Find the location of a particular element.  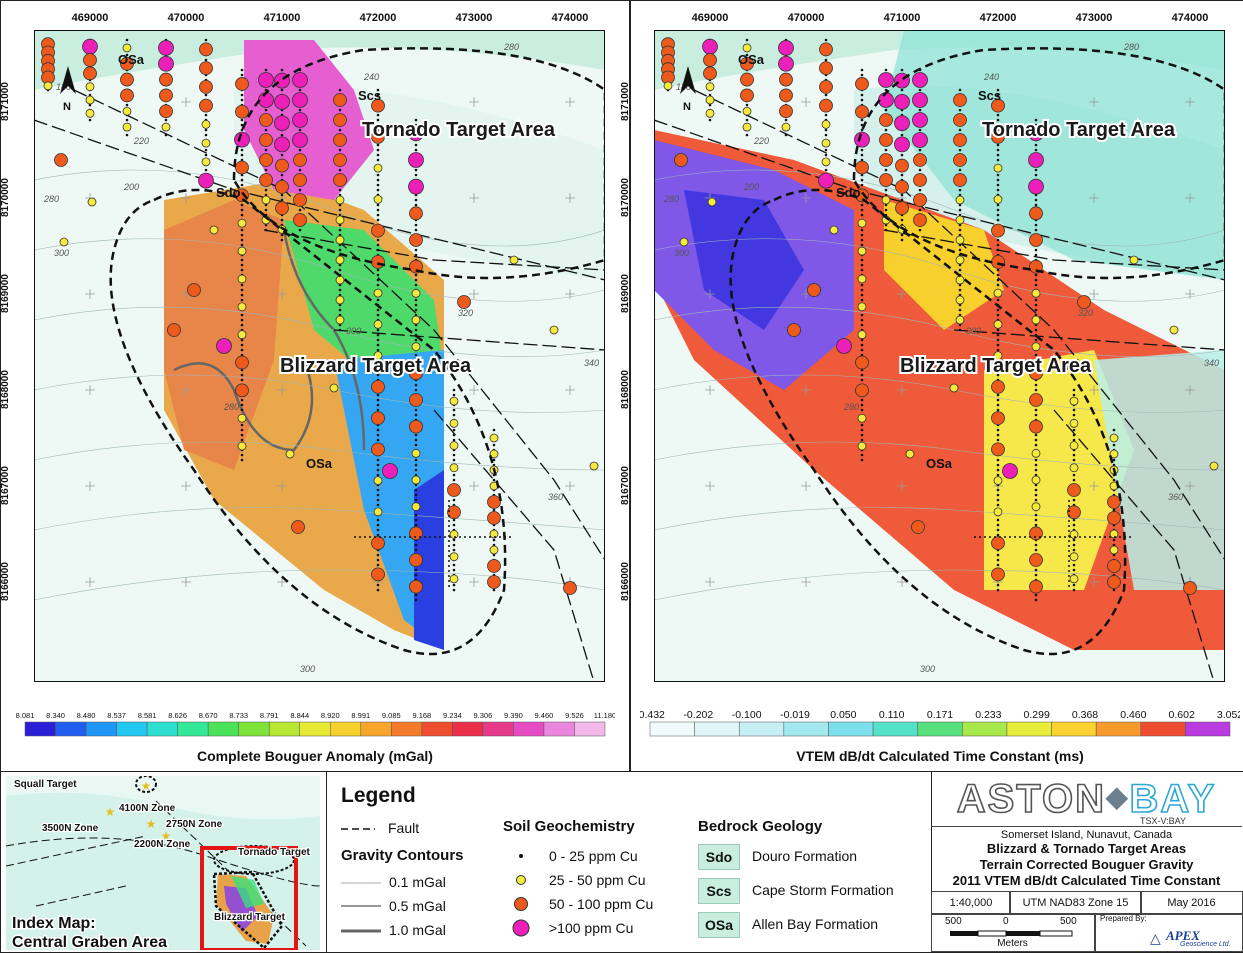

colorbar-tick-label: 8.581 is located at coordinates (147, 715).